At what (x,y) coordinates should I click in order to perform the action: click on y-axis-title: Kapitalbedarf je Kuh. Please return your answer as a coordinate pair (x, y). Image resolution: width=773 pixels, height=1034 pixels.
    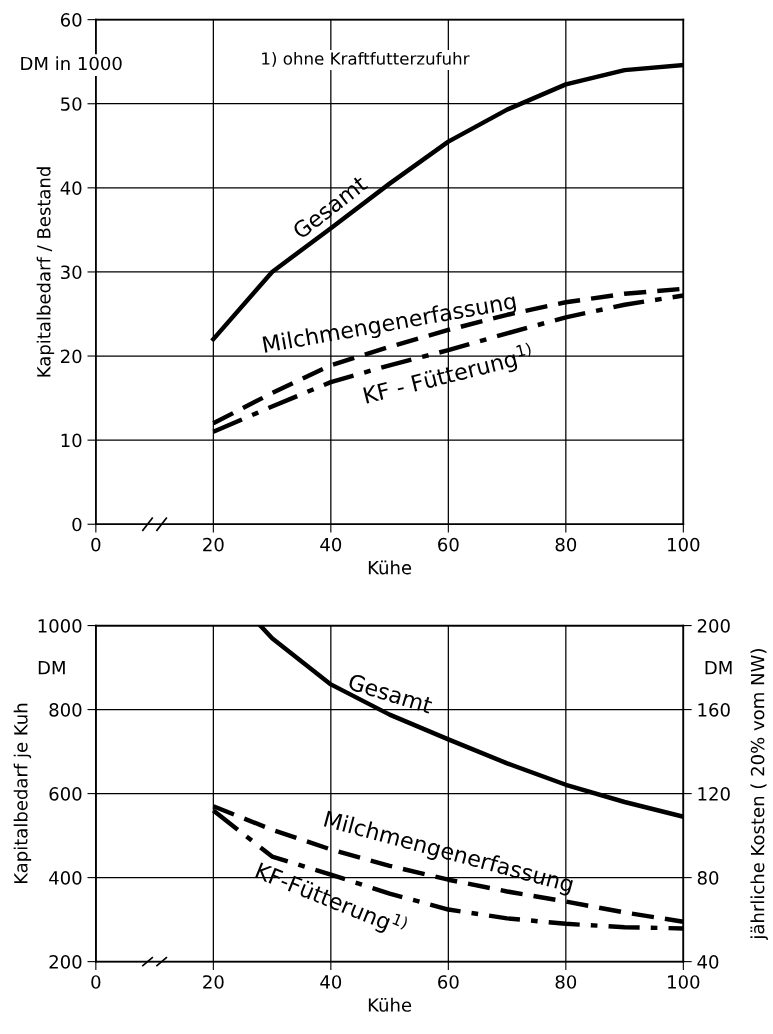
    Looking at the image, I should click on (22, 793).